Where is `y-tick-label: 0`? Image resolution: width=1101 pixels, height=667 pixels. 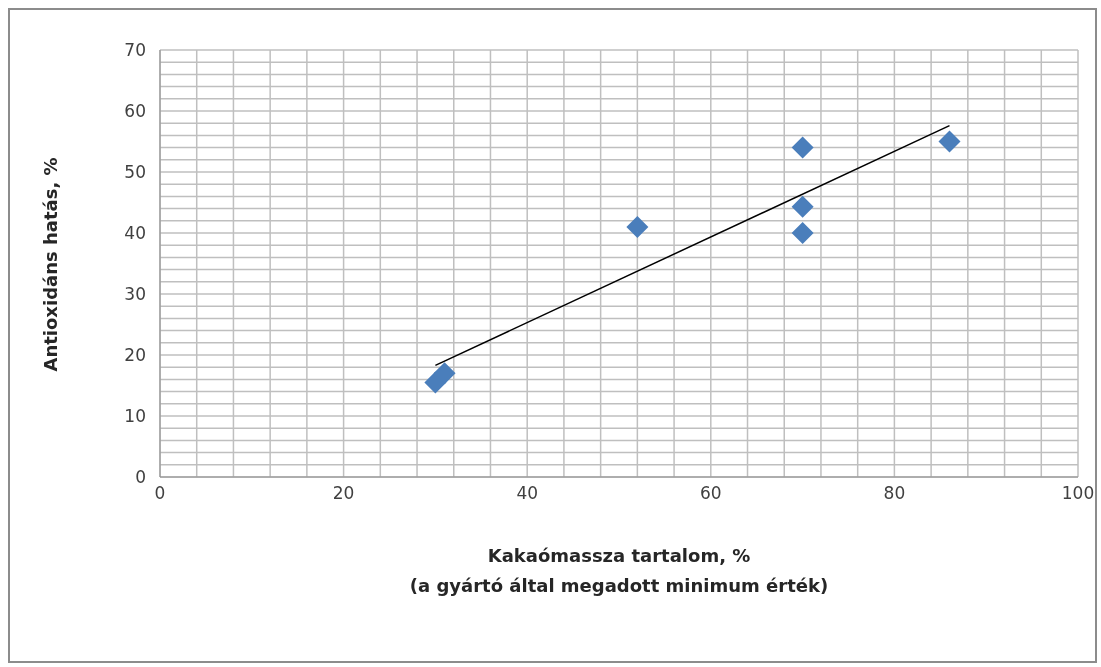 y-tick-label: 0 is located at coordinates (140, 477).